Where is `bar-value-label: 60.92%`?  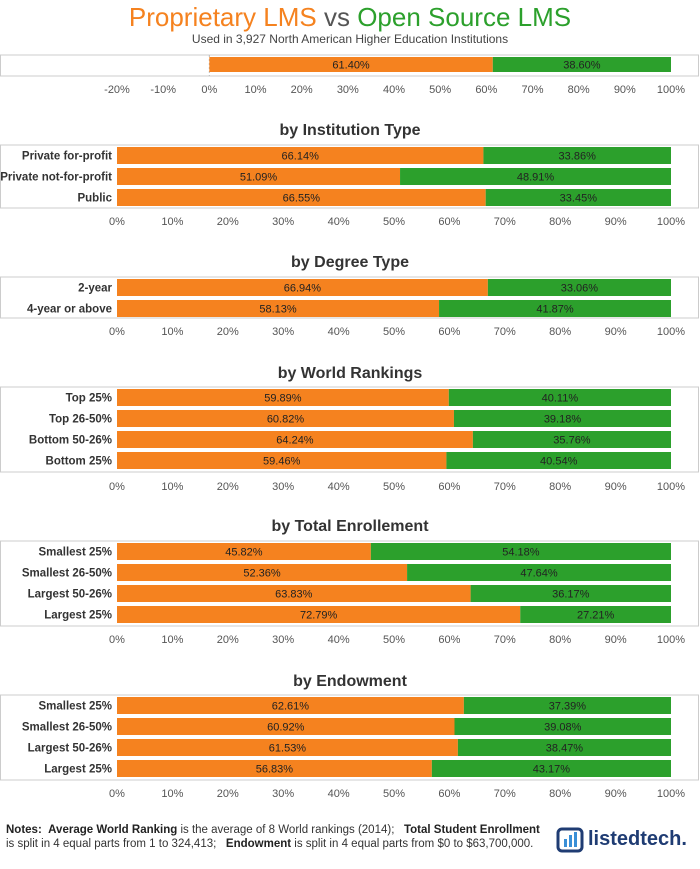
bar-value-label: 60.92% is located at coordinates (286, 728).